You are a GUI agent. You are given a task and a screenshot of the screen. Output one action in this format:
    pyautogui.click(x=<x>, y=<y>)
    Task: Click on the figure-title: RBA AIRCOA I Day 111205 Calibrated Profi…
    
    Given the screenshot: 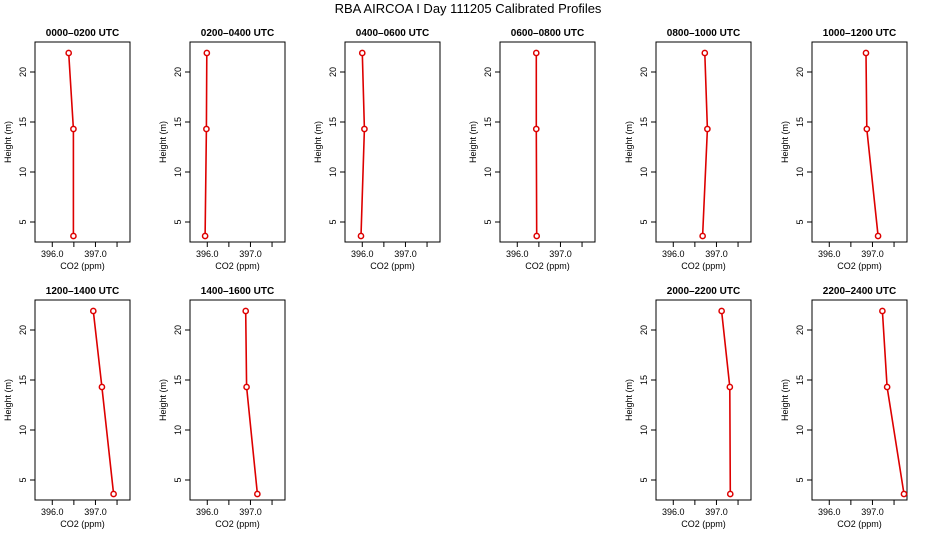 What is the action you would take?
    pyautogui.click(x=468, y=8)
    